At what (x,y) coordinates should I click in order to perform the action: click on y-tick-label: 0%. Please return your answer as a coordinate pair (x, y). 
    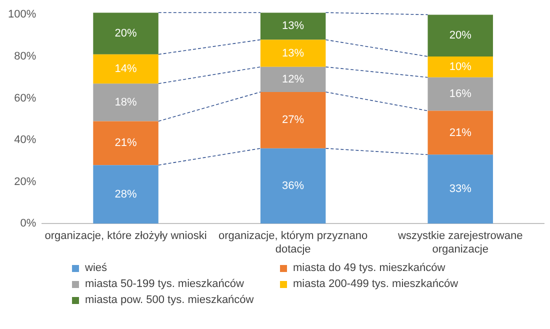
    Looking at the image, I should click on (28, 224).